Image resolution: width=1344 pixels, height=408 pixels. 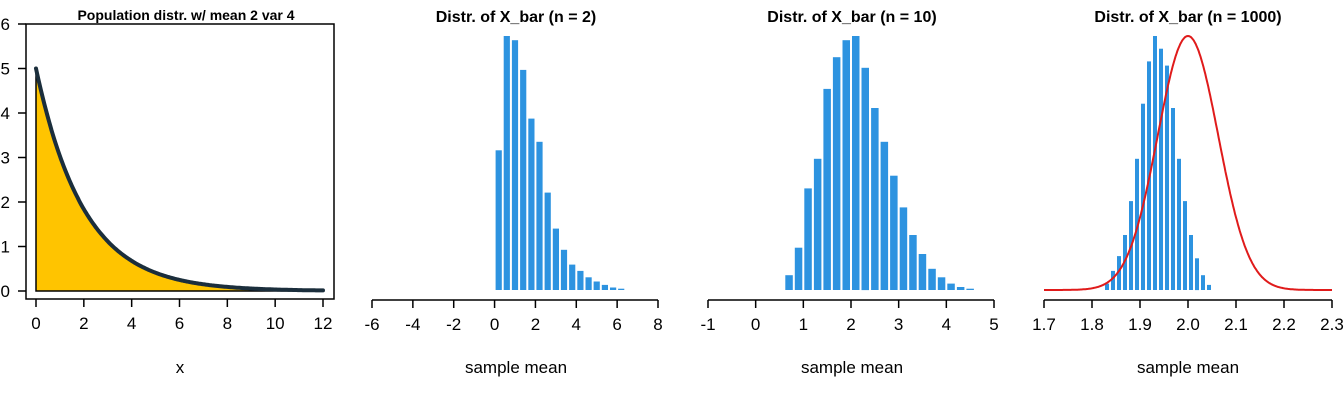 I want to click on x-tick-label: -6, so click(x=371, y=324).